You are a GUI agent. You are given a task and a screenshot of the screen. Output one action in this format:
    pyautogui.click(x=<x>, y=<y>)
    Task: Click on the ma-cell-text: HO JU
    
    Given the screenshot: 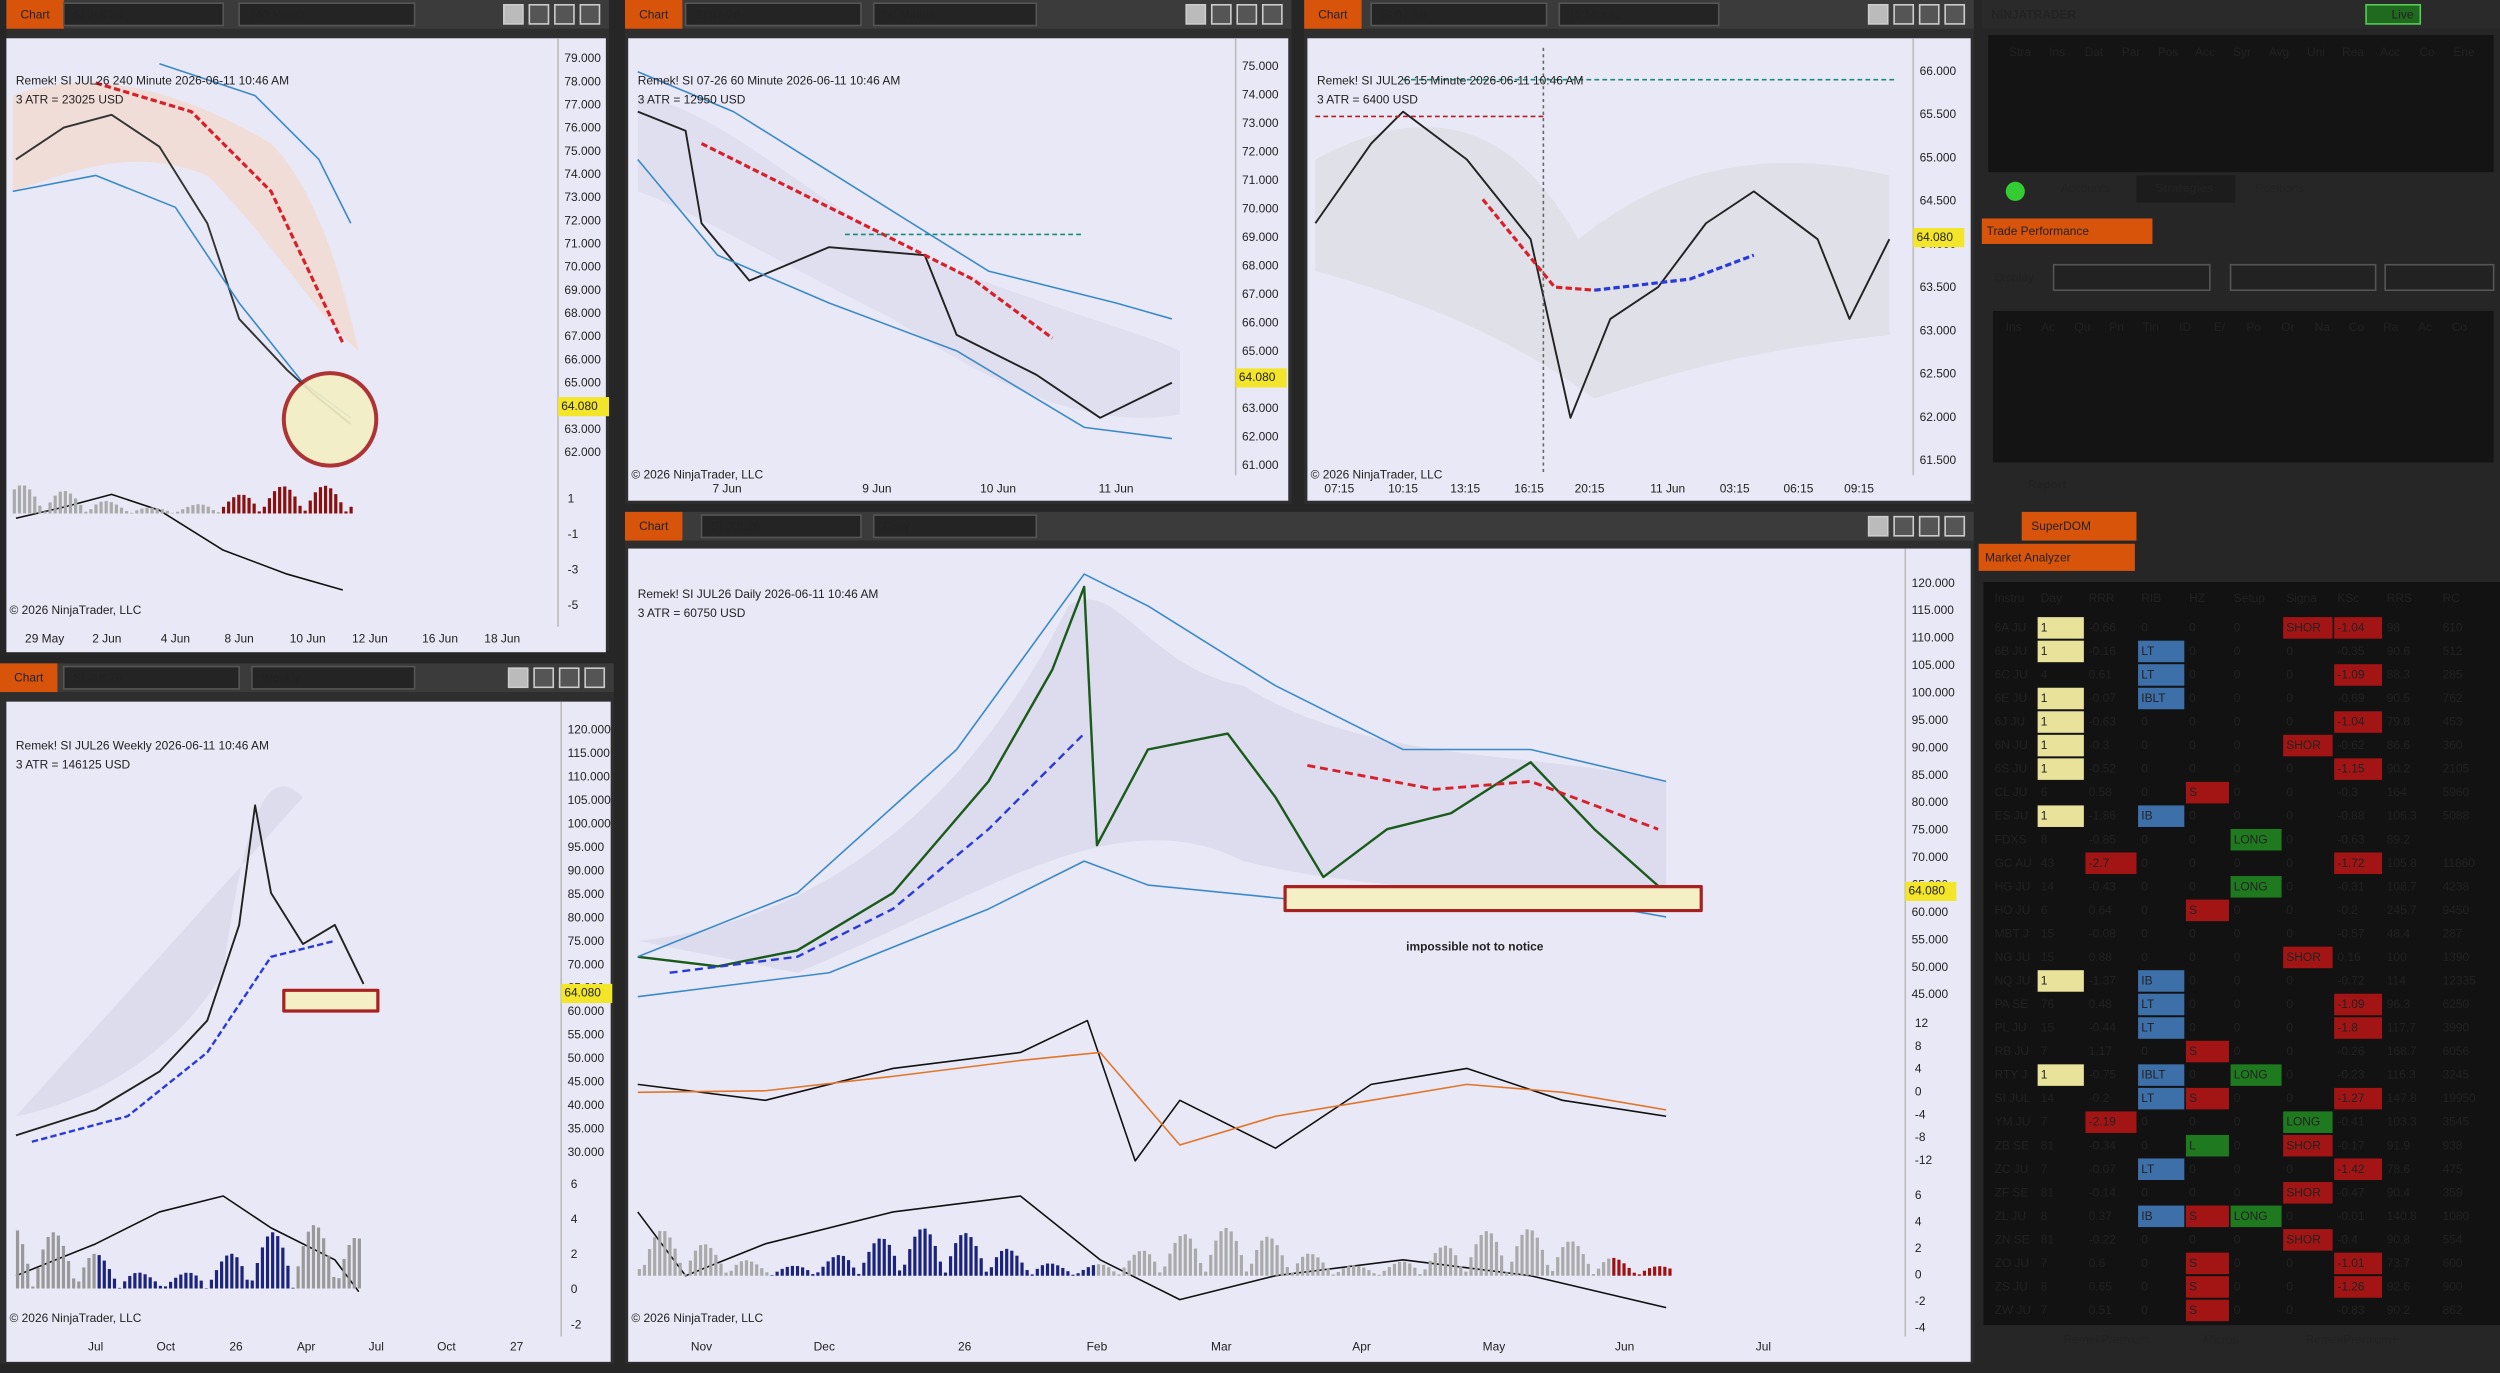 What is the action you would take?
    pyautogui.click(x=2013, y=910)
    